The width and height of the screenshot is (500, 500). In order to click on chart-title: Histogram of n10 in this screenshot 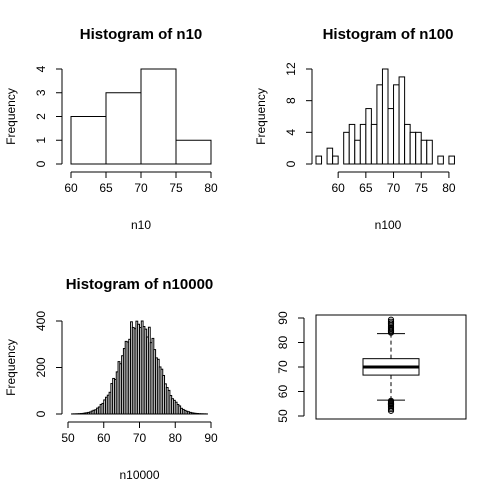, I will do `click(141, 34)`.